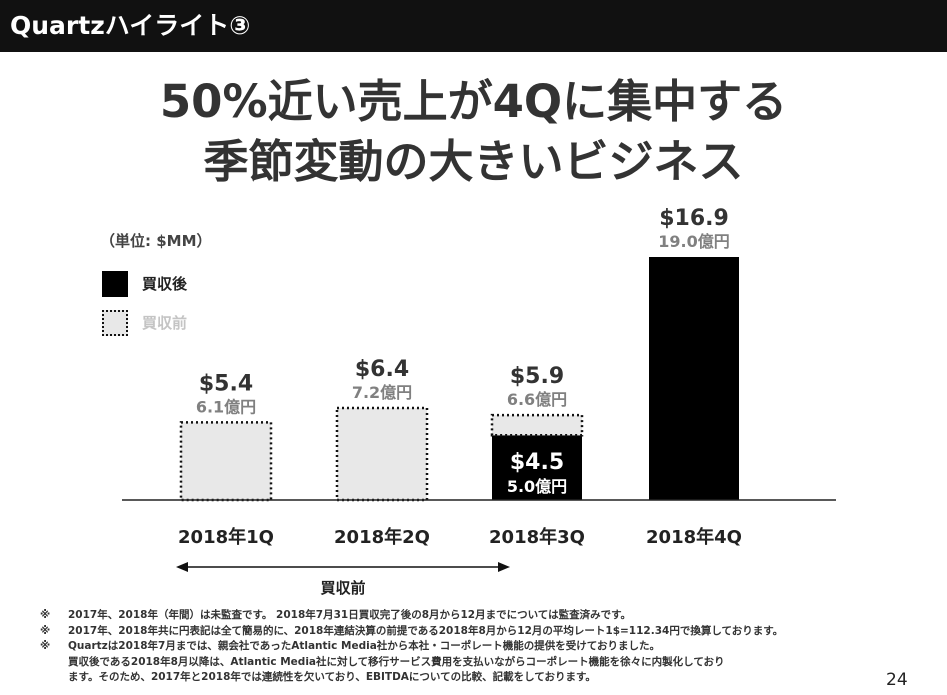 The height and width of the screenshot is (695, 947). I want to click on bar-before-2q, so click(382, 454).